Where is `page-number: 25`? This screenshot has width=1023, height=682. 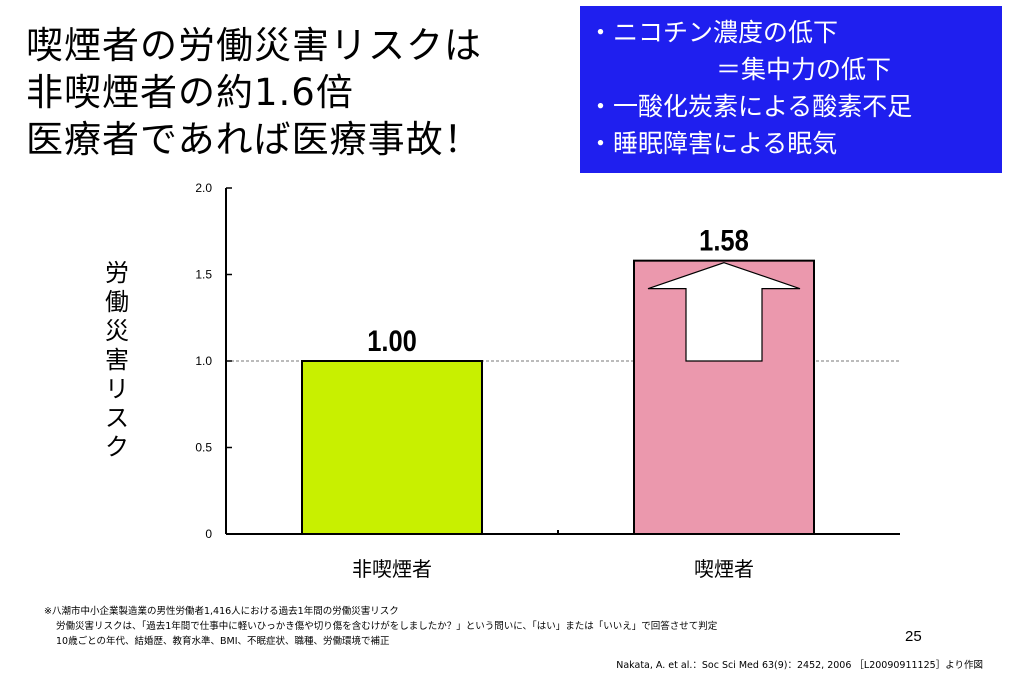
page-number: 25 is located at coordinates (913, 636).